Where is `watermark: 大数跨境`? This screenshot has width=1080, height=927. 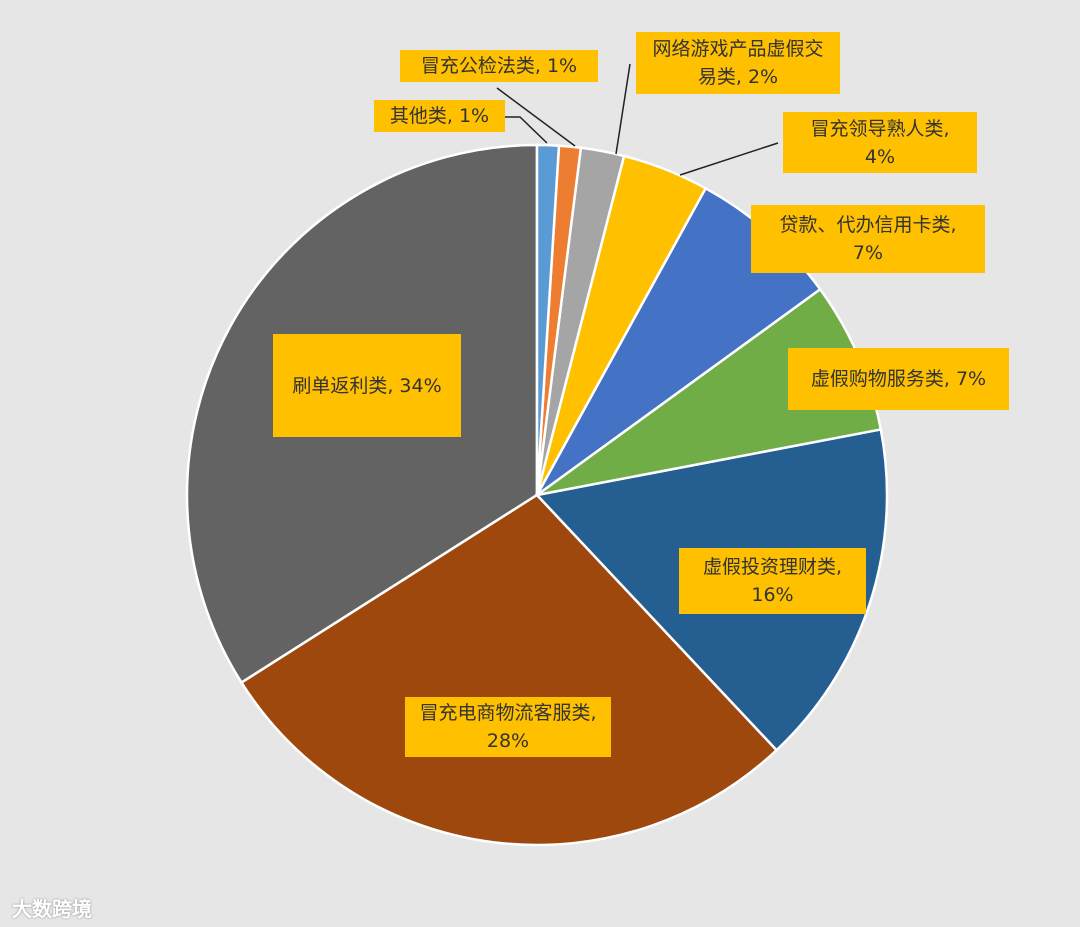
watermark: 大数跨境 is located at coordinates (52, 909).